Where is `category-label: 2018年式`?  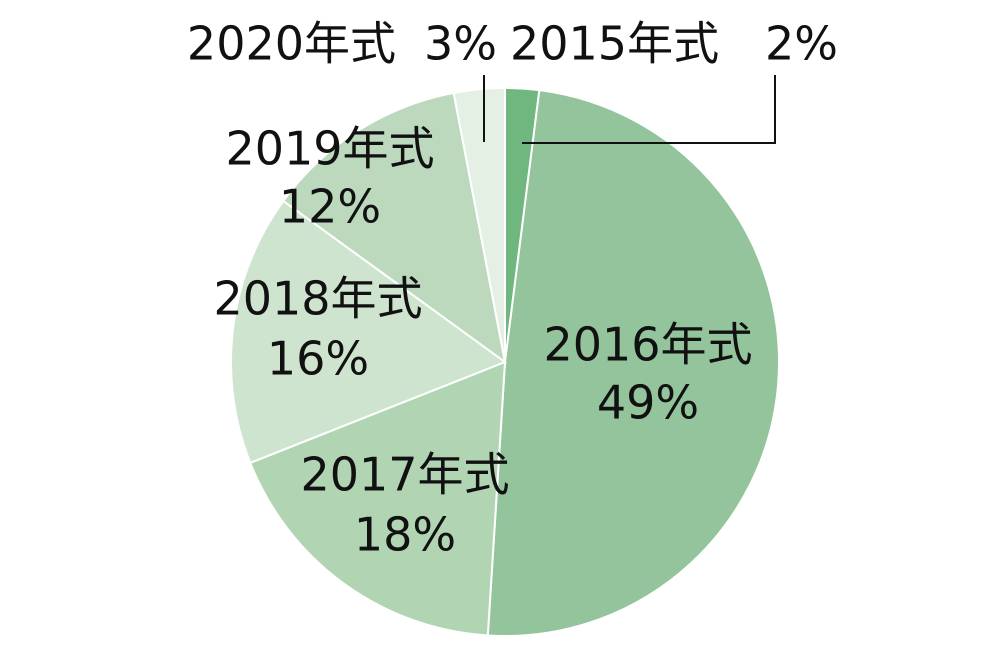 category-label: 2018年式 is located at coordinates (317, 299).